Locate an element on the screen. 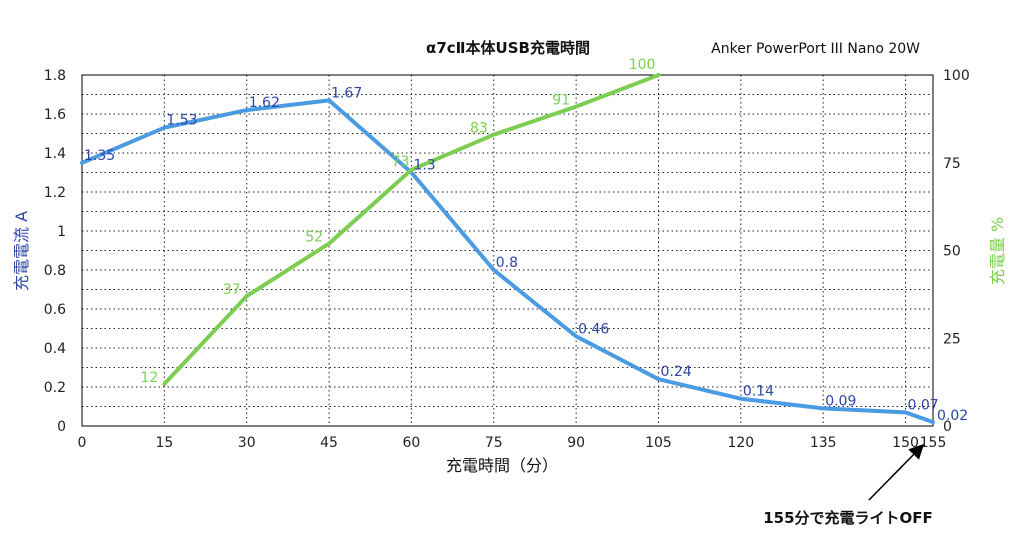 Image resolution: width=1024 pixels, height=542 pixels. current-data-label: 1.35 is located at coordinates (99, 156).